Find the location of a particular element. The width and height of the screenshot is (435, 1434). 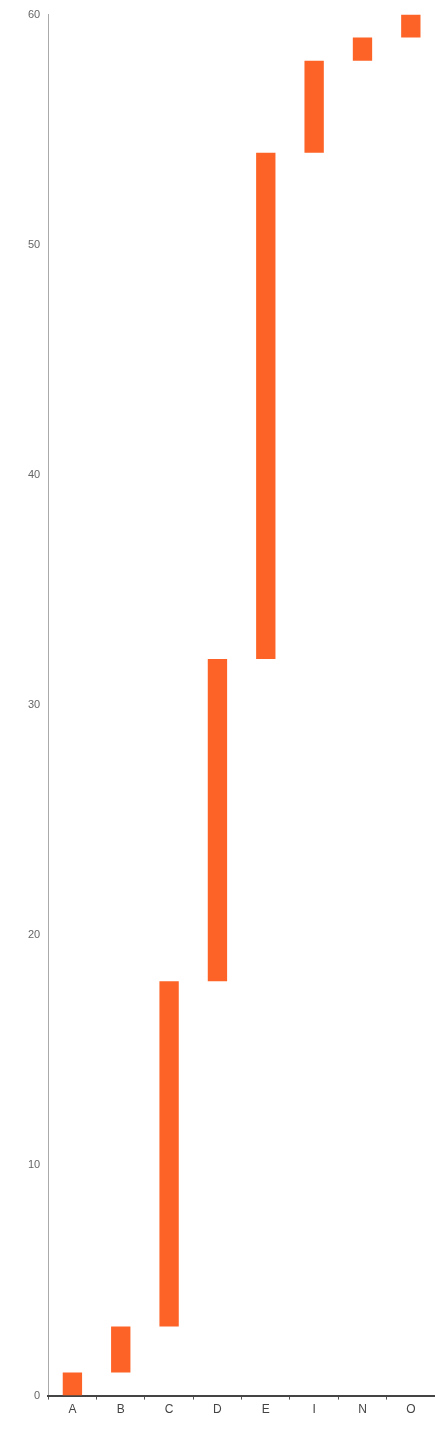

x-tick-label: I is located at coordinates (314, 1409).